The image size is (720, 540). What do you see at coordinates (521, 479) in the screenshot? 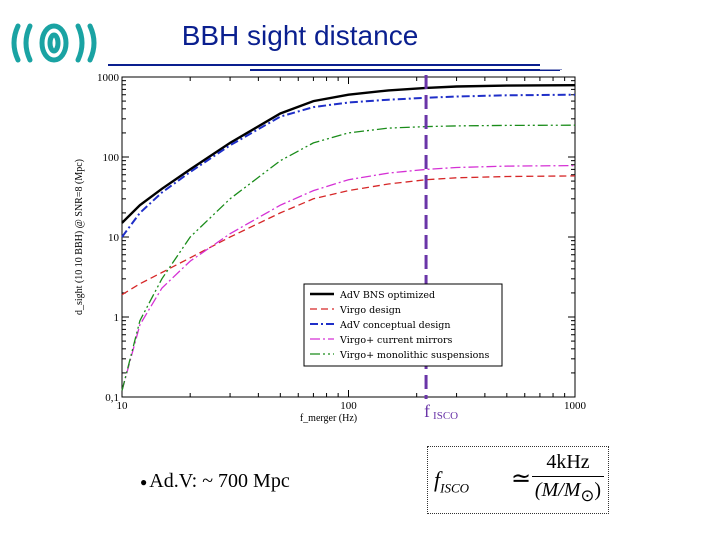
I see `formula-relation: ≃` at bounding box center [521, 479].